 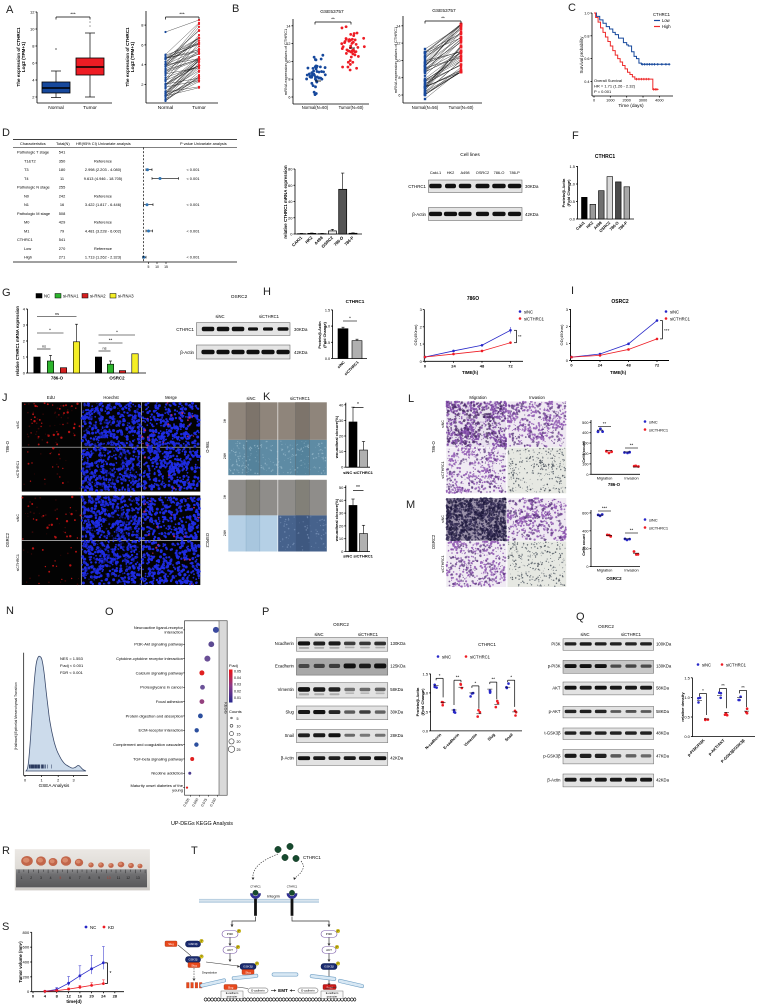 What do you see at coordinates (111, 397) in the screenshot?
I see `svg-text: Hoechst` at bounding box center [111, 397].